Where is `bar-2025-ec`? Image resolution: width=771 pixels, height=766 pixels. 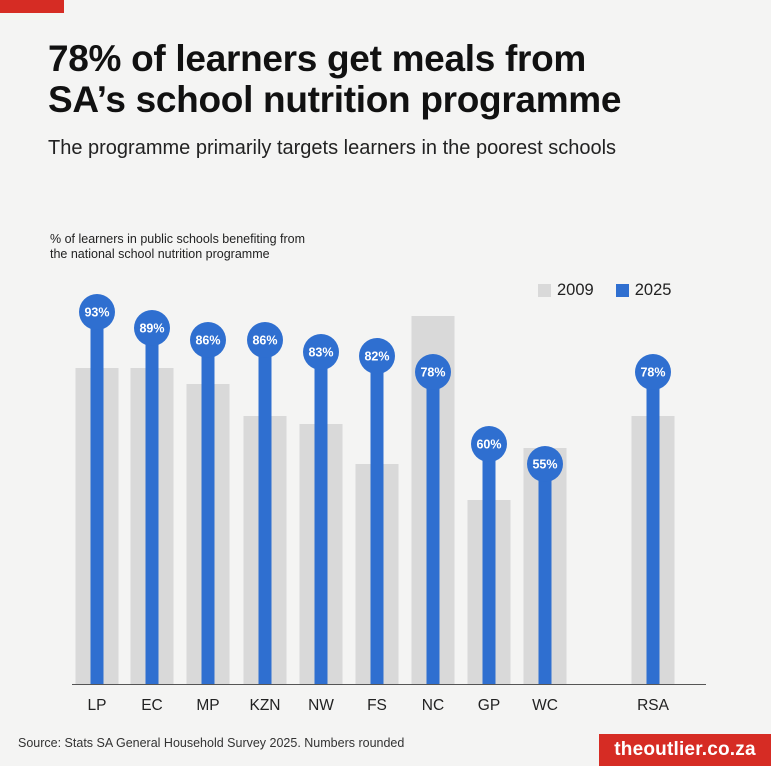
bar-2025-ec is located at coordinates (152, 506).